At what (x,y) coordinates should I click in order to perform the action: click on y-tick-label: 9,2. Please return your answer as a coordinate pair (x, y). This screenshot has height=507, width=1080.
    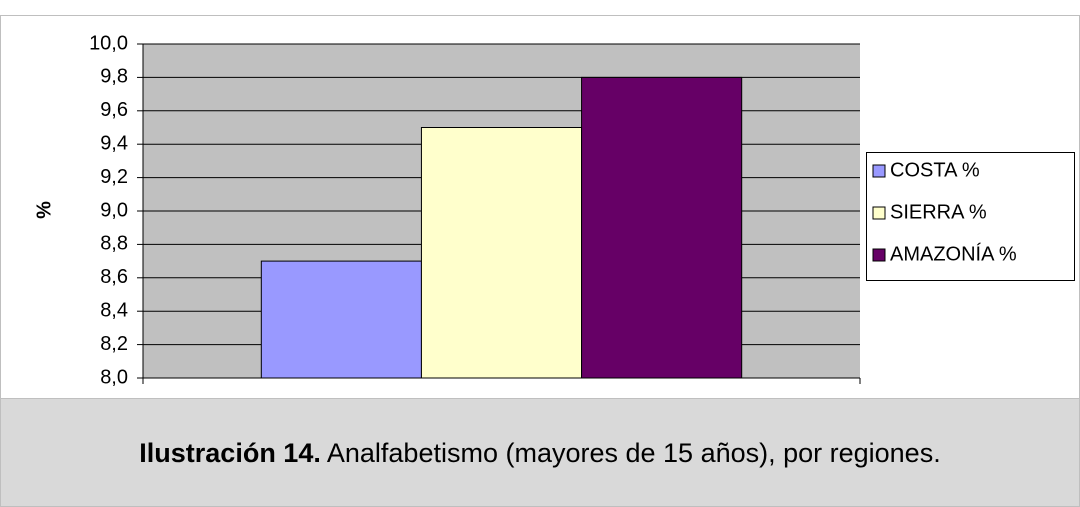
    Looking at the image, I should click on (114, 177).